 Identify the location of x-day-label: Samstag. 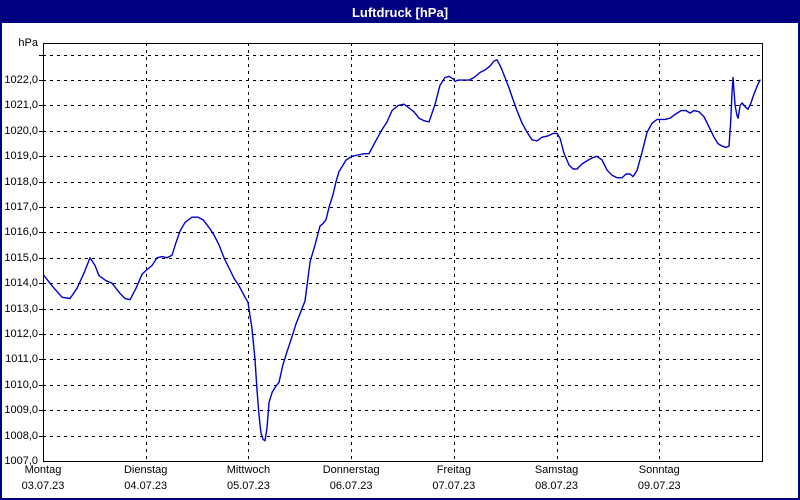
(556, 470).